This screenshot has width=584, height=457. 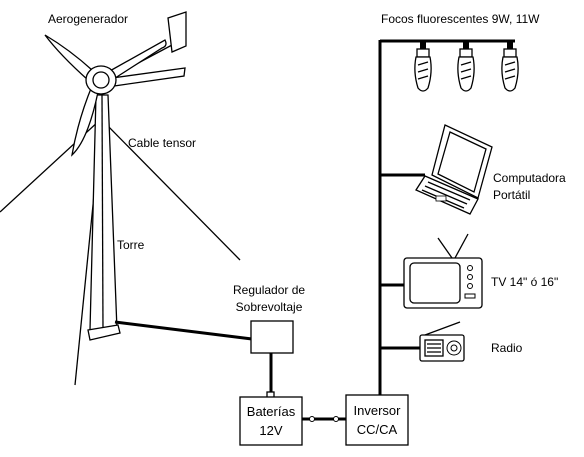 What do you see at coordinates (271, 430) in the screenshot?
I see `batteries-label-line2: 12V` at bounding box center [271, 430].